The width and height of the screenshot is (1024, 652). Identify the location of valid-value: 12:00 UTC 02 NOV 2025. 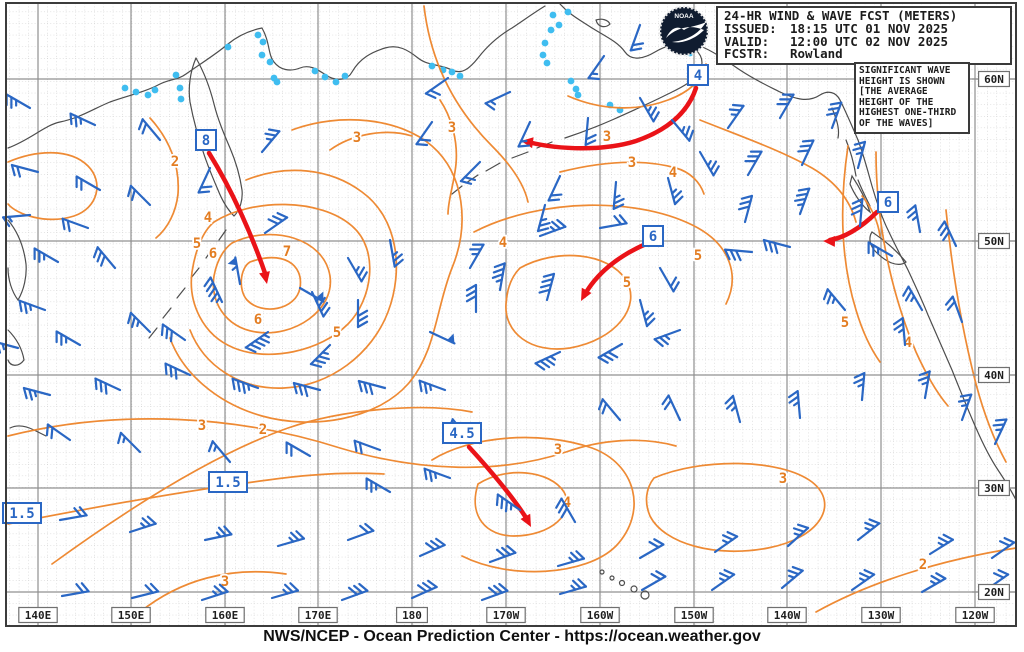
(869, 41).